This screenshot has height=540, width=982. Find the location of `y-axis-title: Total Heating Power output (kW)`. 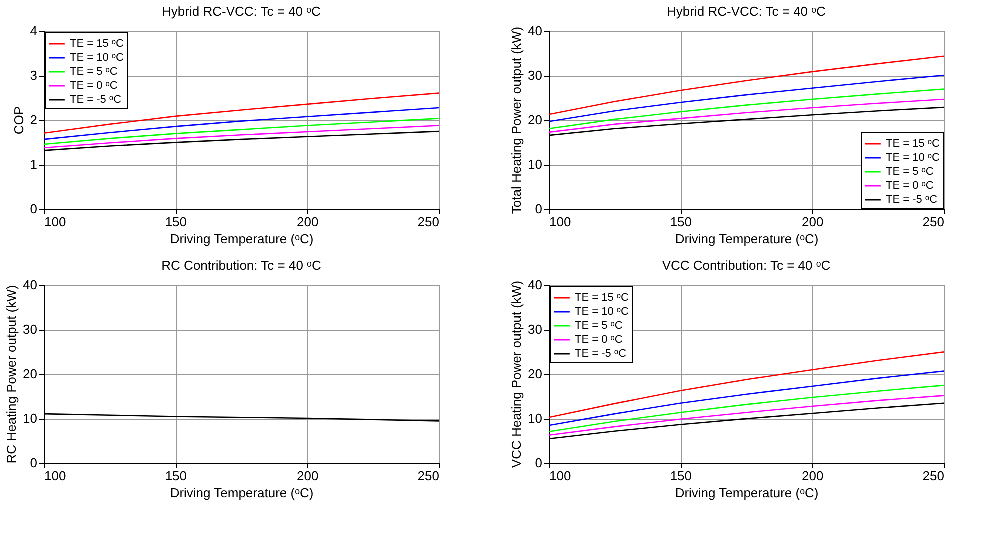

y-axis-title: Total Heating Power output (kW) is located at coordinates (516, 120).